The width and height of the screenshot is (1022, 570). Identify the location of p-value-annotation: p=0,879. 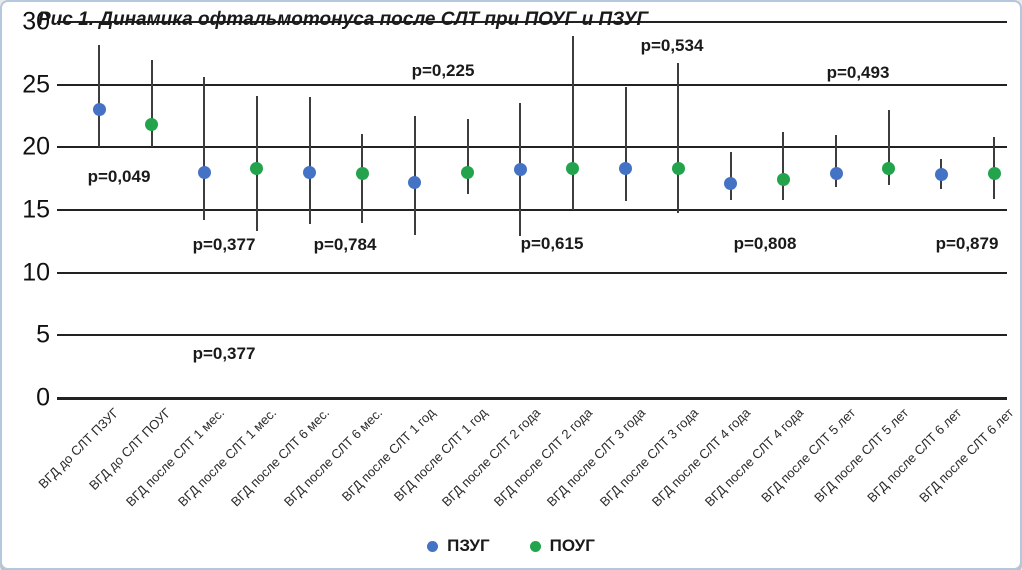
(967, 243).